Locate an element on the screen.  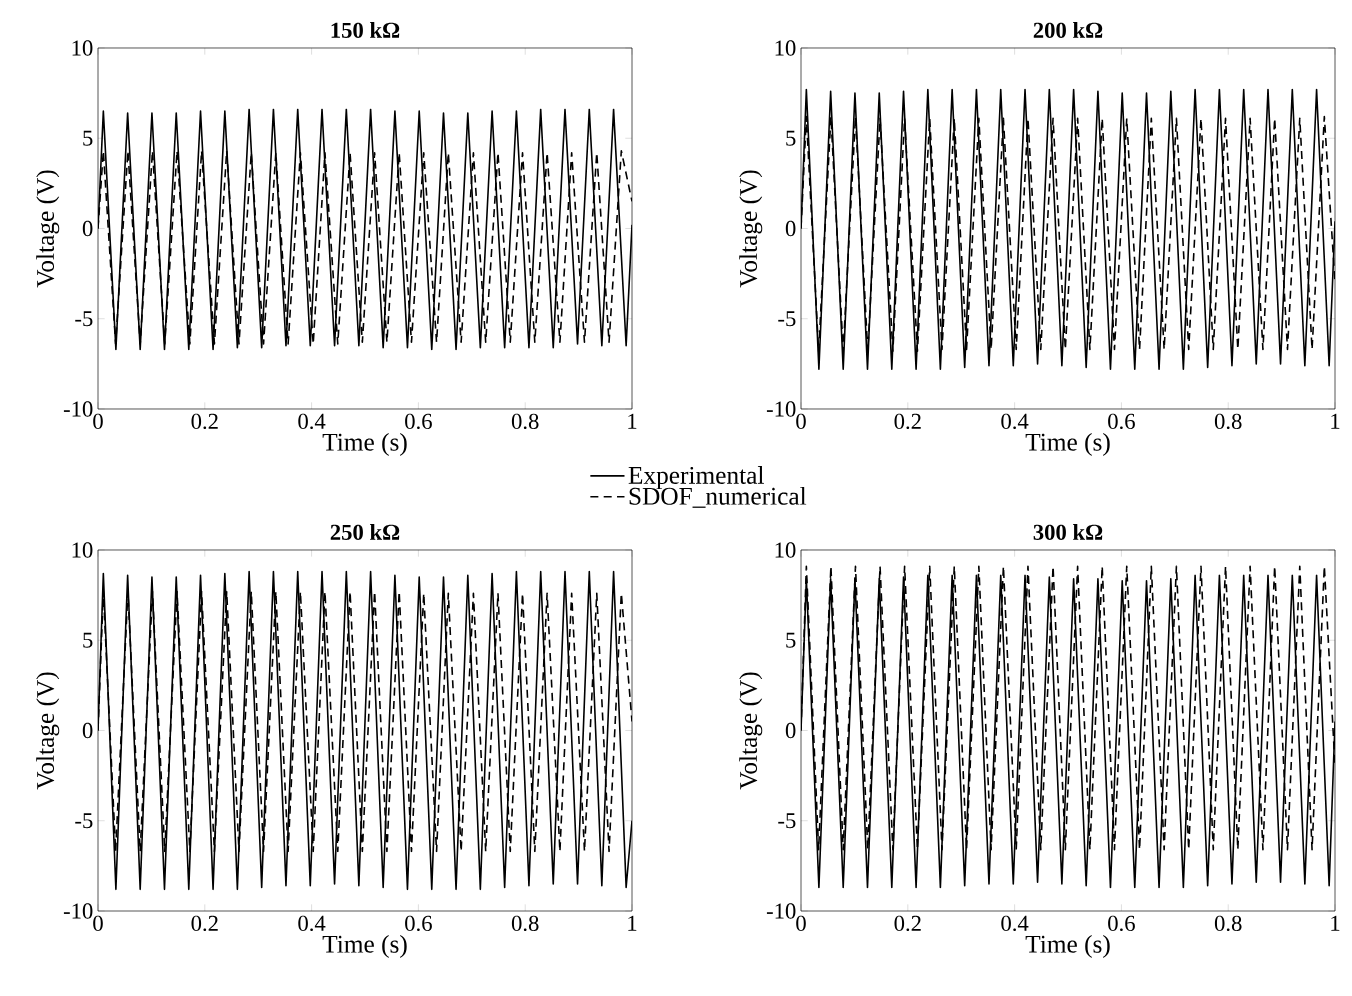
legend-label: Experimental is located at coordinates (696, 478).